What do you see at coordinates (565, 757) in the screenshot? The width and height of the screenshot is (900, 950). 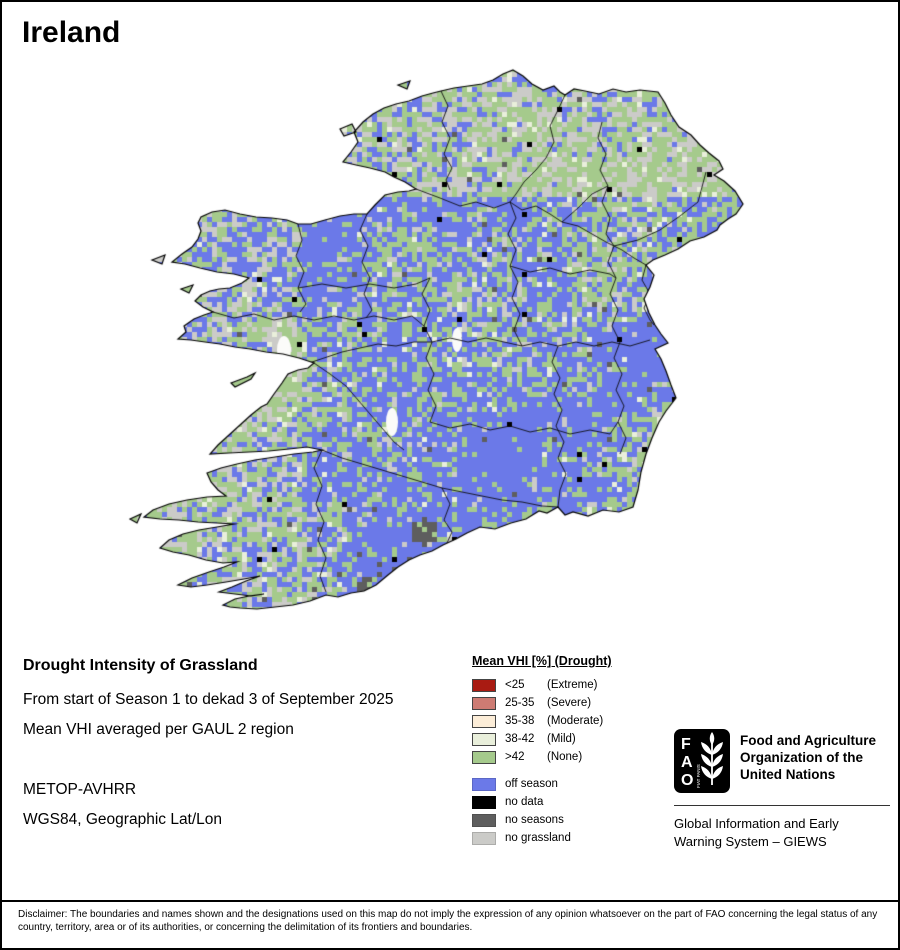 I see `legend-qualifier: (None)` at bounding box center [565, 757].